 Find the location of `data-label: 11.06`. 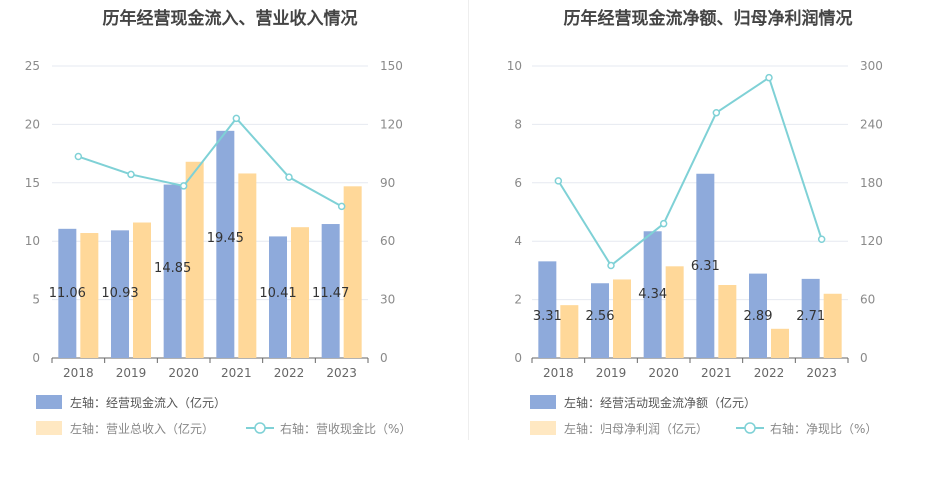

data-label: 11.06 is located at coordinates (67, 293).